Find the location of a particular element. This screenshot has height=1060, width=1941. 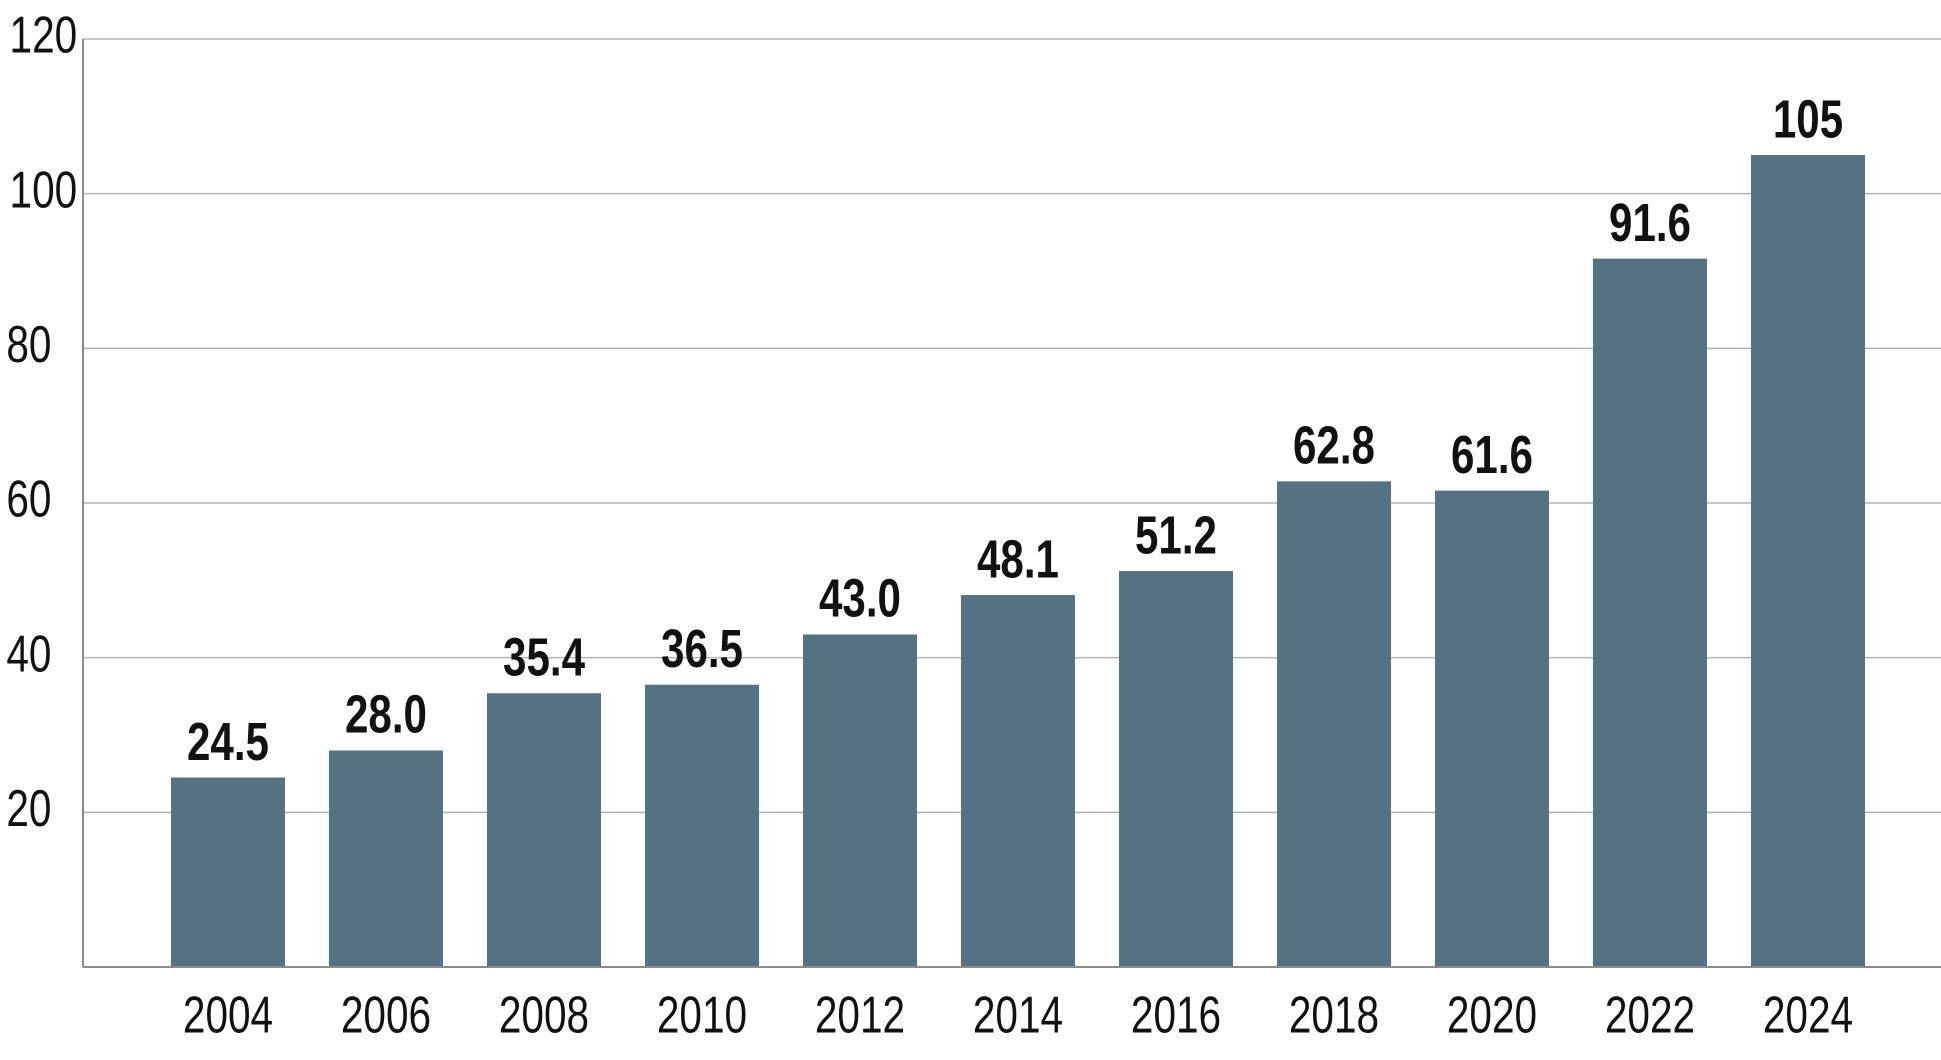

y-tick-label: 40 is located at coordinates (28, 654).